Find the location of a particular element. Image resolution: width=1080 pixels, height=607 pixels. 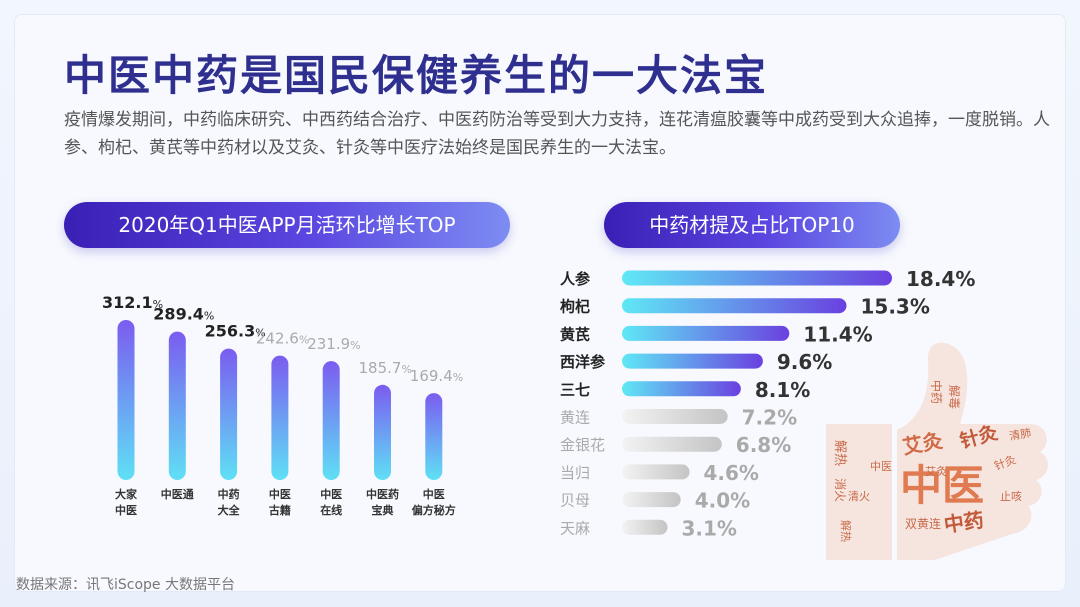

app-category-label-6: 中医 is located at coordinates (434, 494).